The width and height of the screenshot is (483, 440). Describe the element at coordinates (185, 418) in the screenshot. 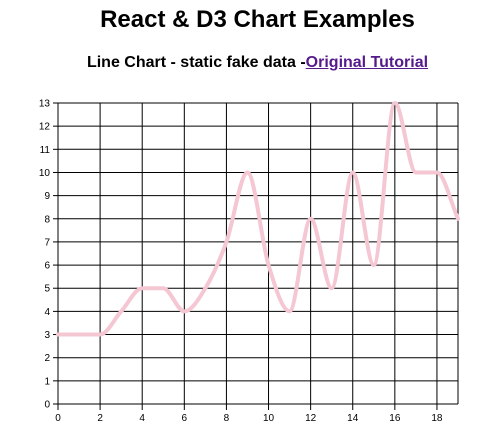

I see `x-tick-label-6: 6` at that location.